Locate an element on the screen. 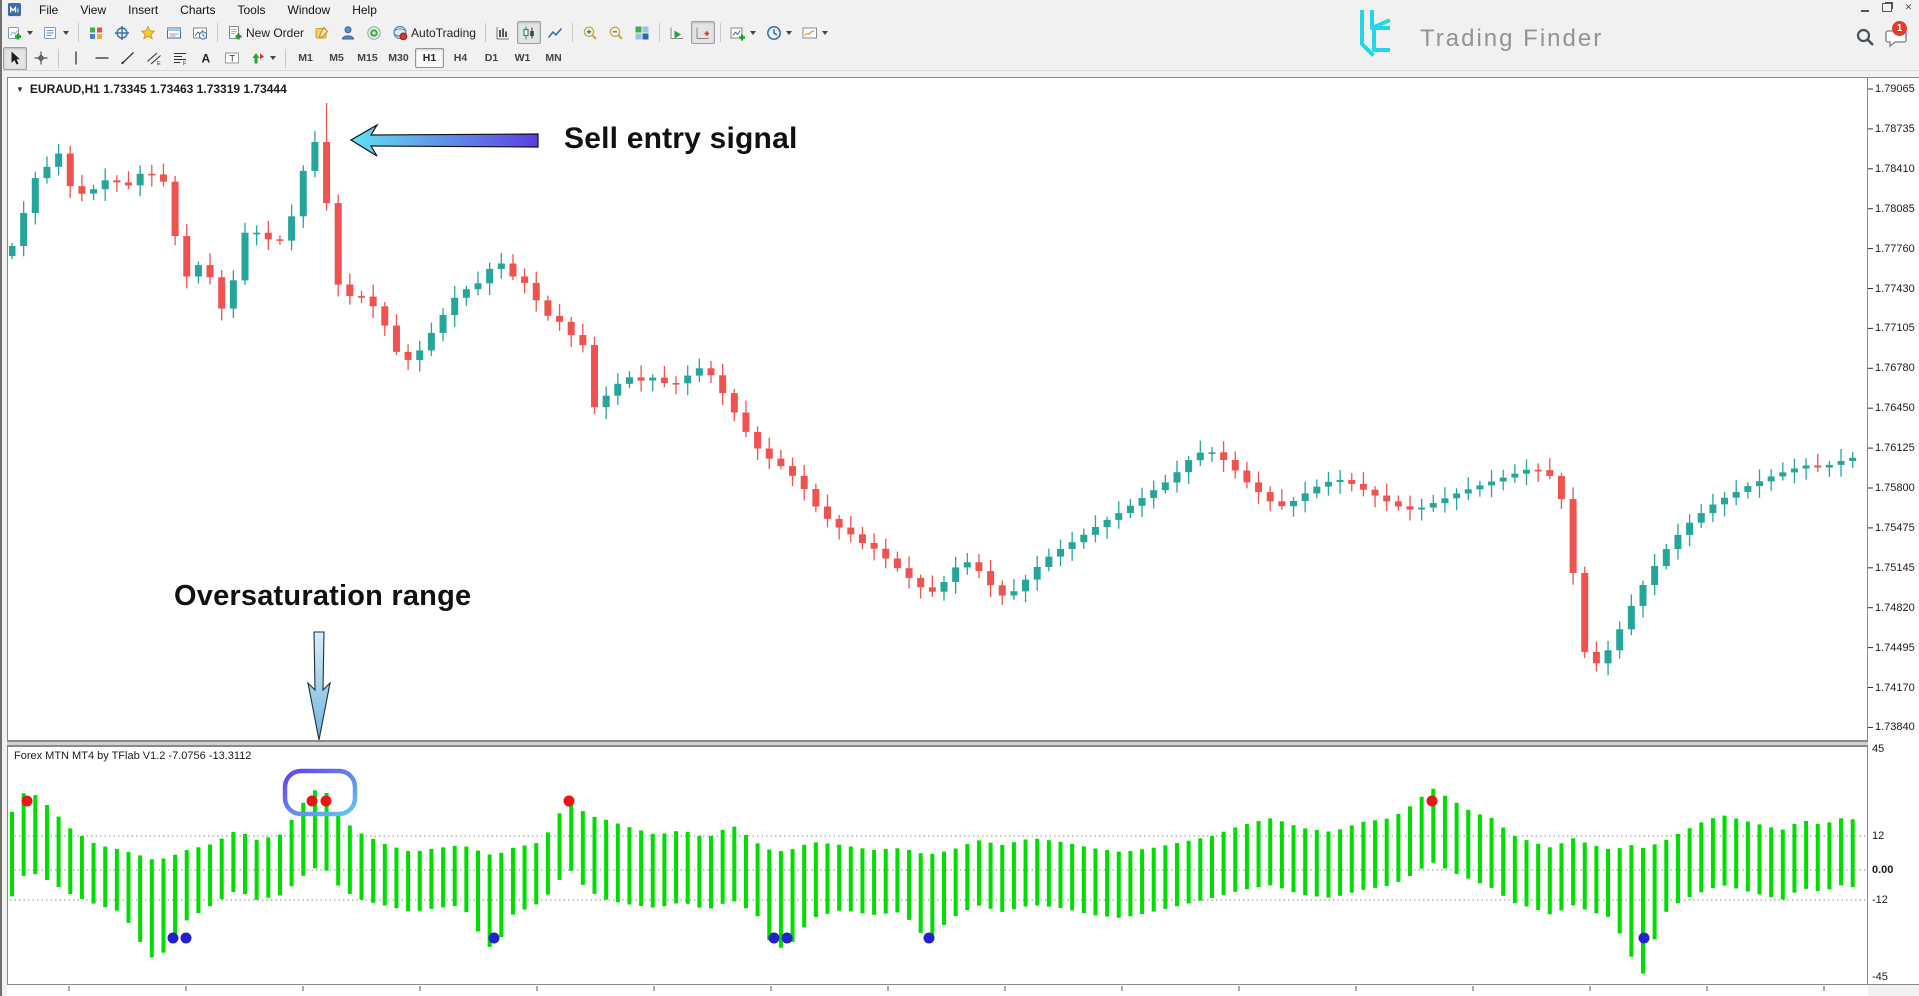  indicators-list-button is located at coordinates (743, 32).